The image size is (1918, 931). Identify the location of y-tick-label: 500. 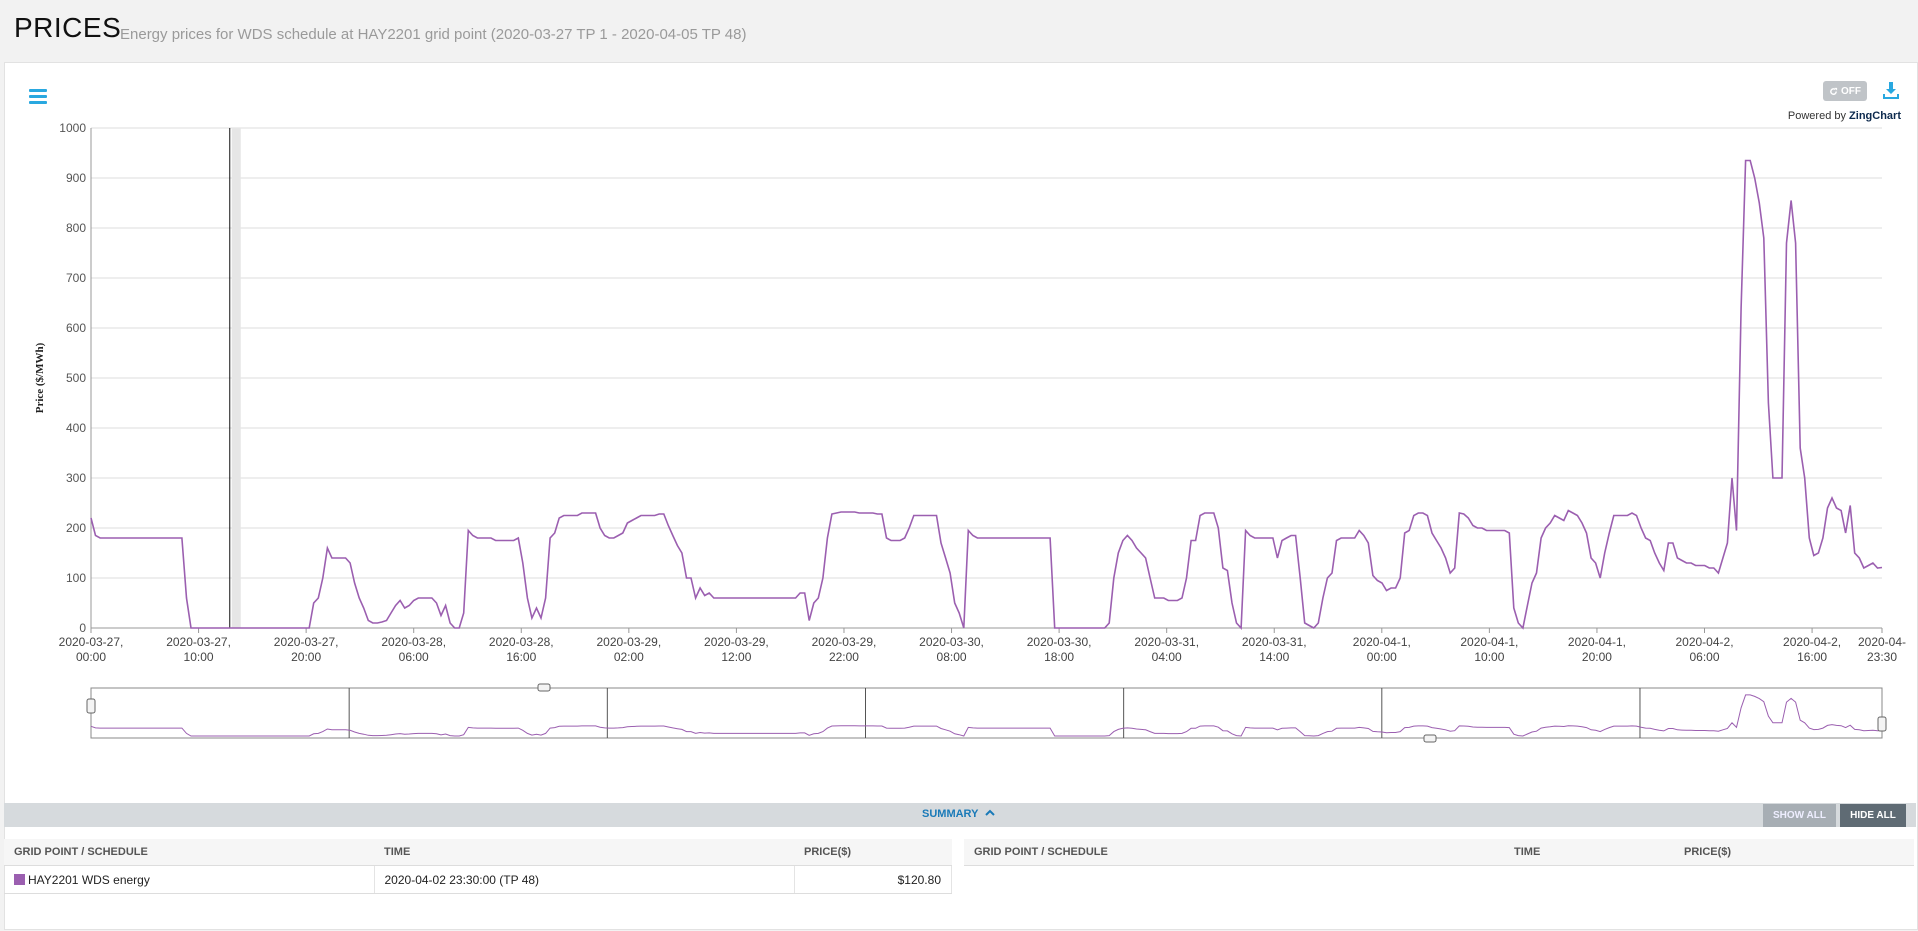
(76, 378).